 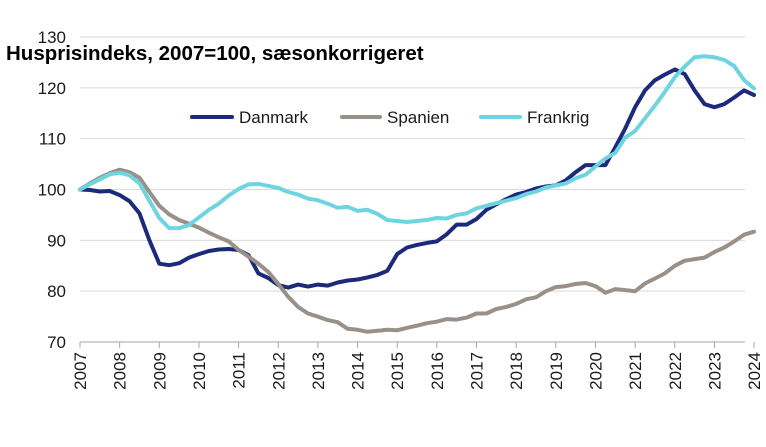 I want to click on legend-label-spanien: Spanien, so click(x=418, y=117).